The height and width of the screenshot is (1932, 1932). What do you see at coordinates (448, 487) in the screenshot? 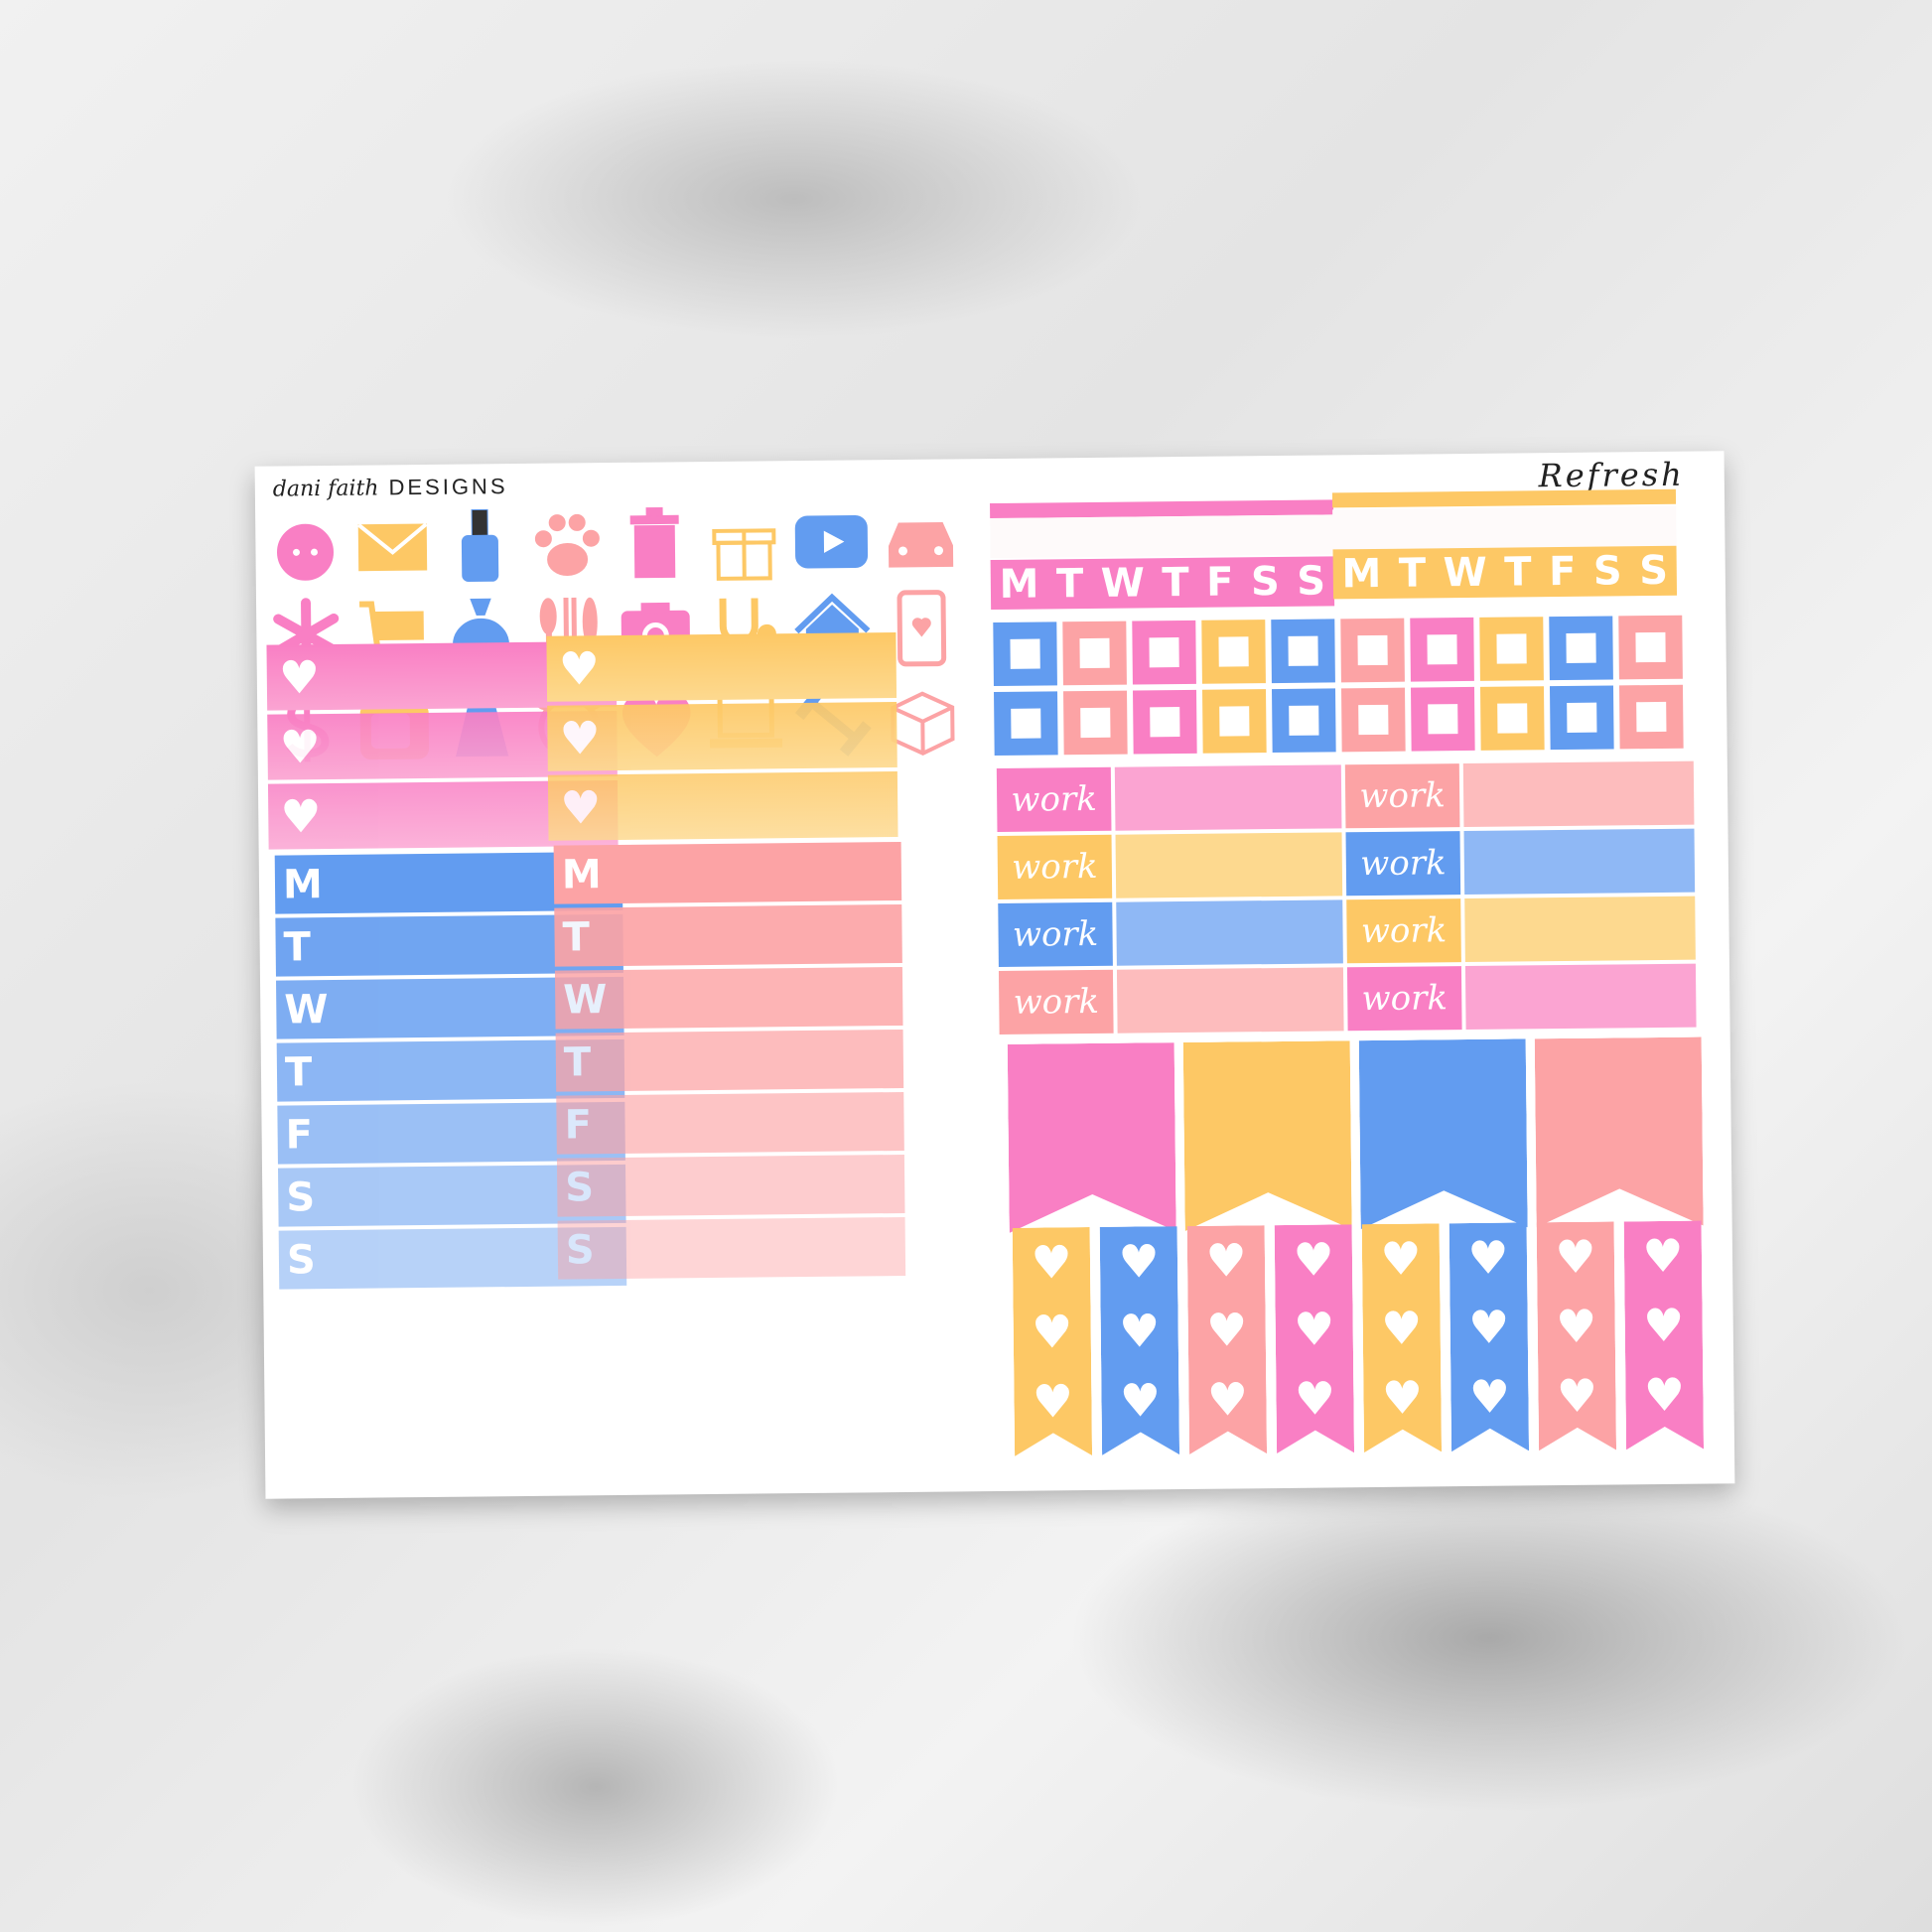
I see `brand-word: DESIGNS` at bounding box center [448, 487].